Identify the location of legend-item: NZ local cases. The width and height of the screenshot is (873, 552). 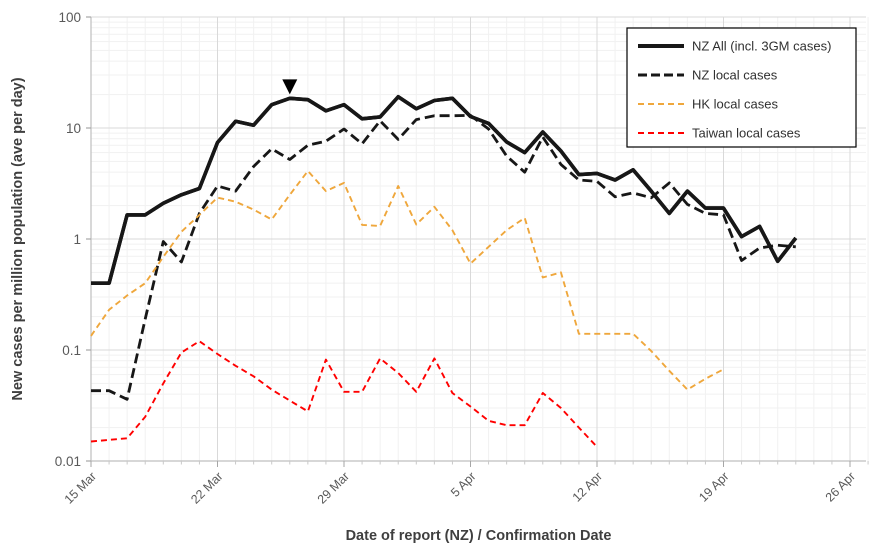
(708, 75).